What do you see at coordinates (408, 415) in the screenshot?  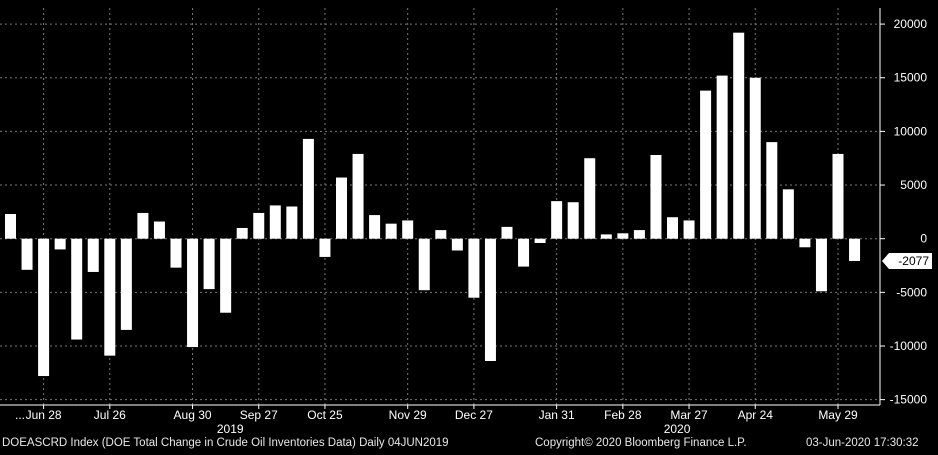 I see `x-tick-label: Nov 29` at bounding box center [408, 415].